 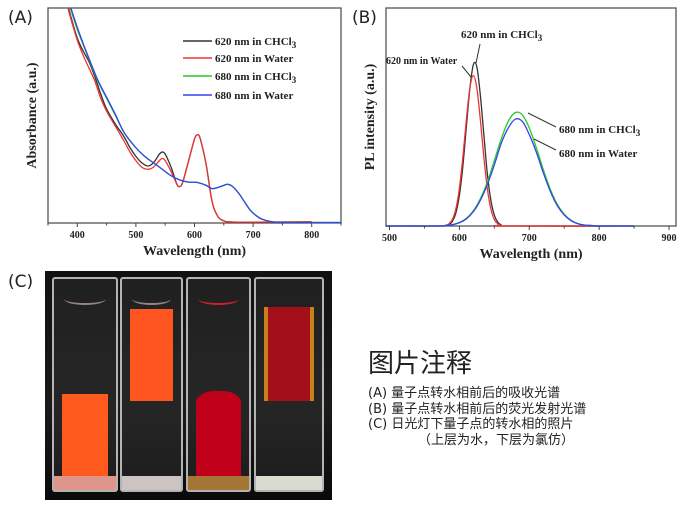 What do you see at coordinates (77, 235) in the screenshot?
I see `x-tick-label: 400` at bounding box center [77, 235].